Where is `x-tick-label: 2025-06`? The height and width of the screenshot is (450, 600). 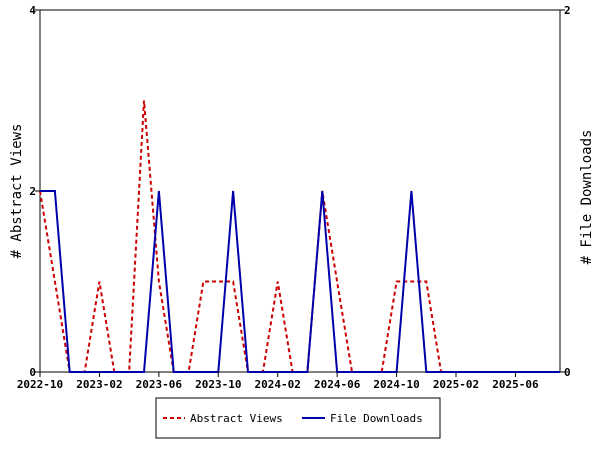 x-tick-label: 2025-06 is located at coordinates (515, 384).